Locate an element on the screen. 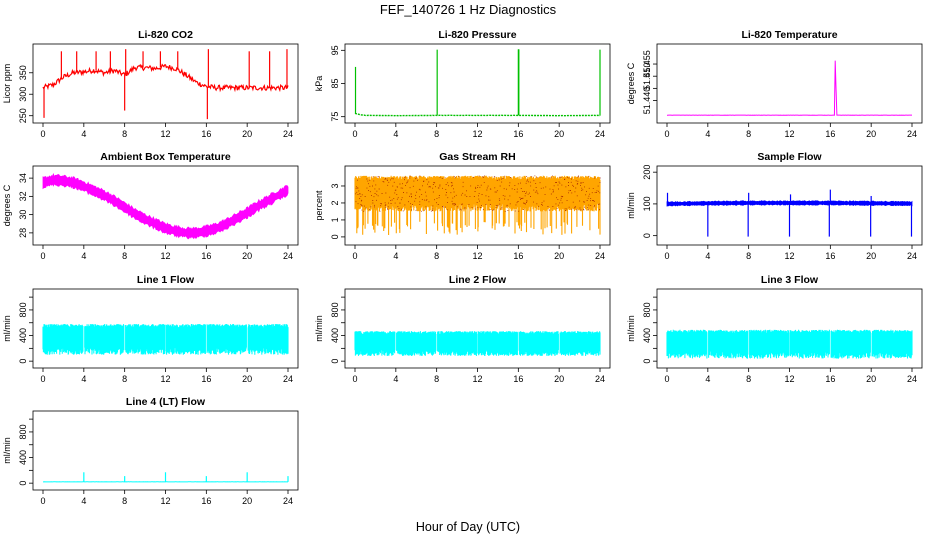 The height and width of the screenshot is (540, 936). panel-5: Sample Flow ml/min 0 4 8 12 16 20 24 0 100 200 is located at coordinates (774, 206).